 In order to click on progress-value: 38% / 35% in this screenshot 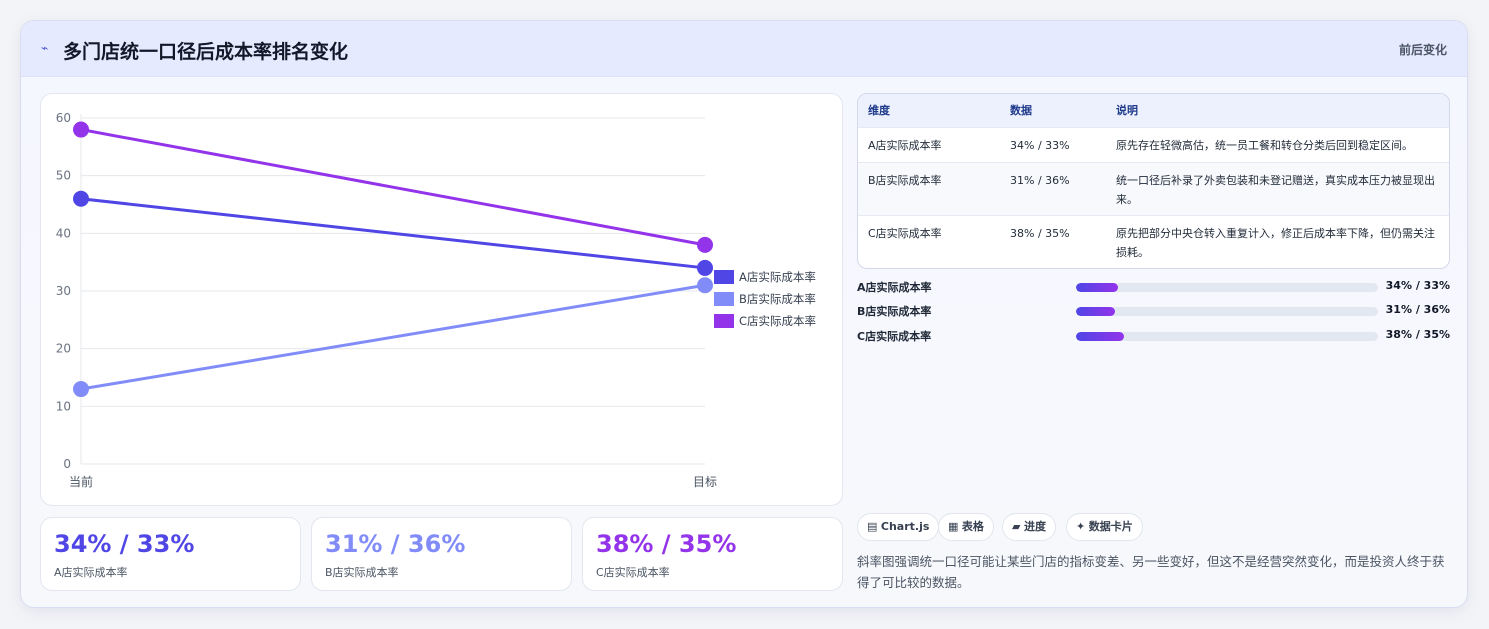, I will do `click(1417, 334)`.